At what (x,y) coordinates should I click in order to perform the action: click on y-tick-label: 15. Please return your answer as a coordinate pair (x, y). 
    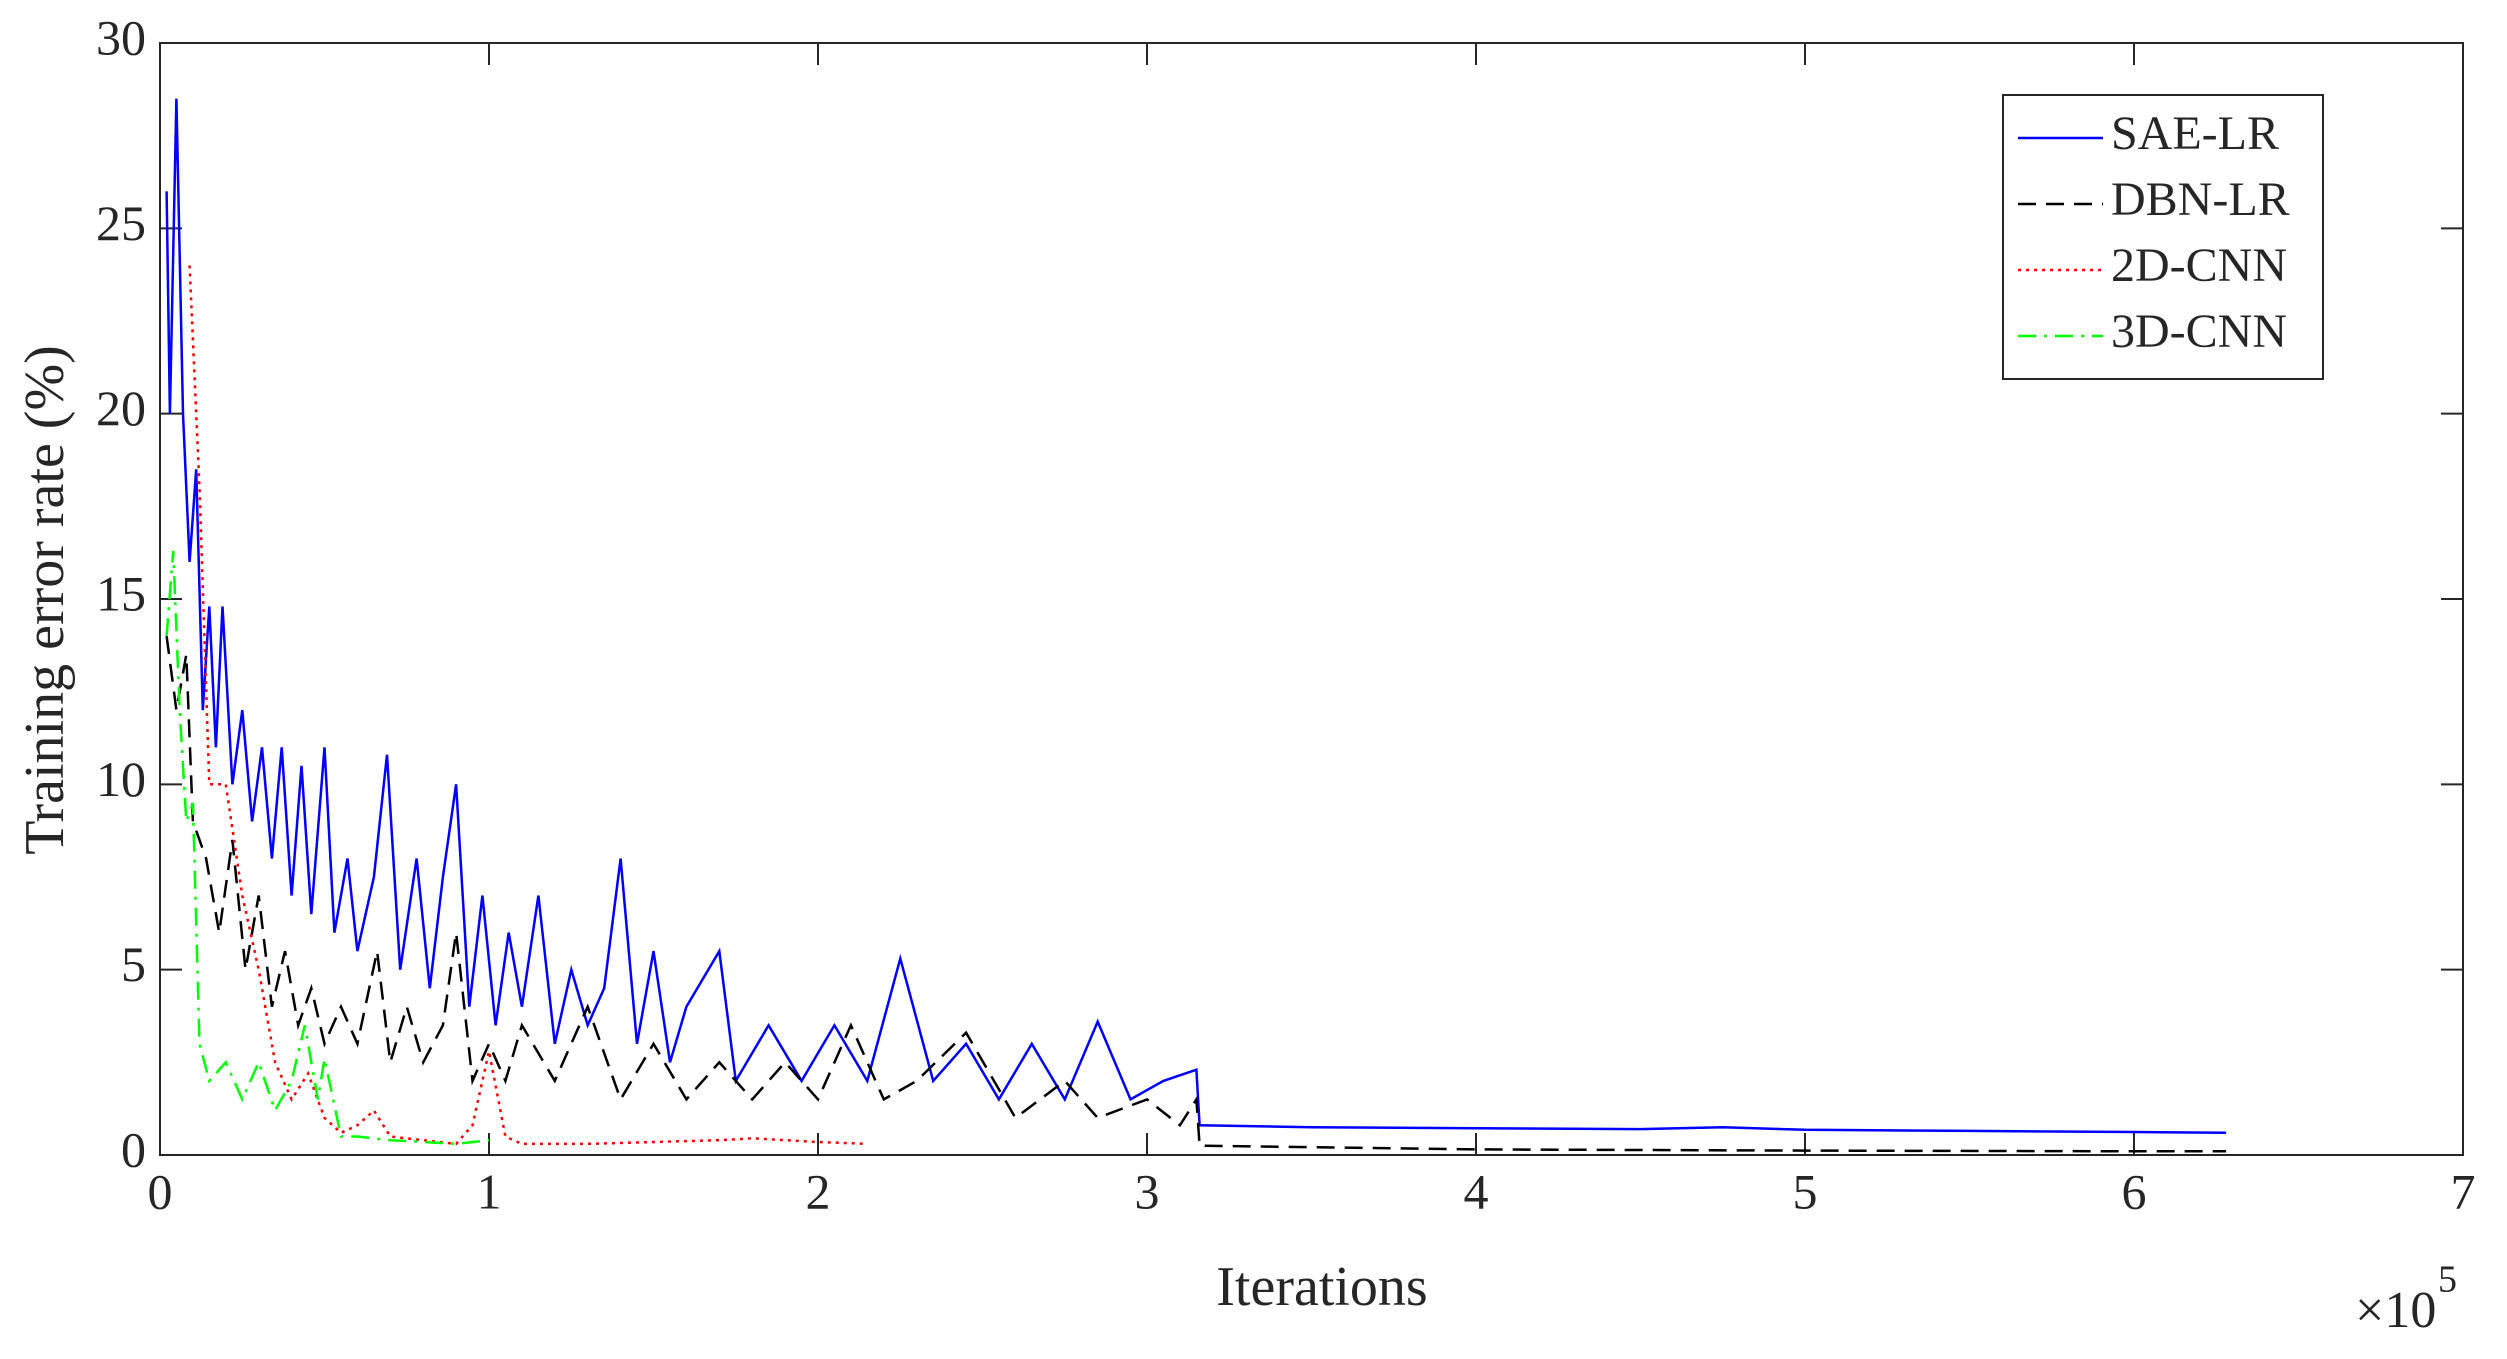
    Looking at the image, I should click on (121, 593).